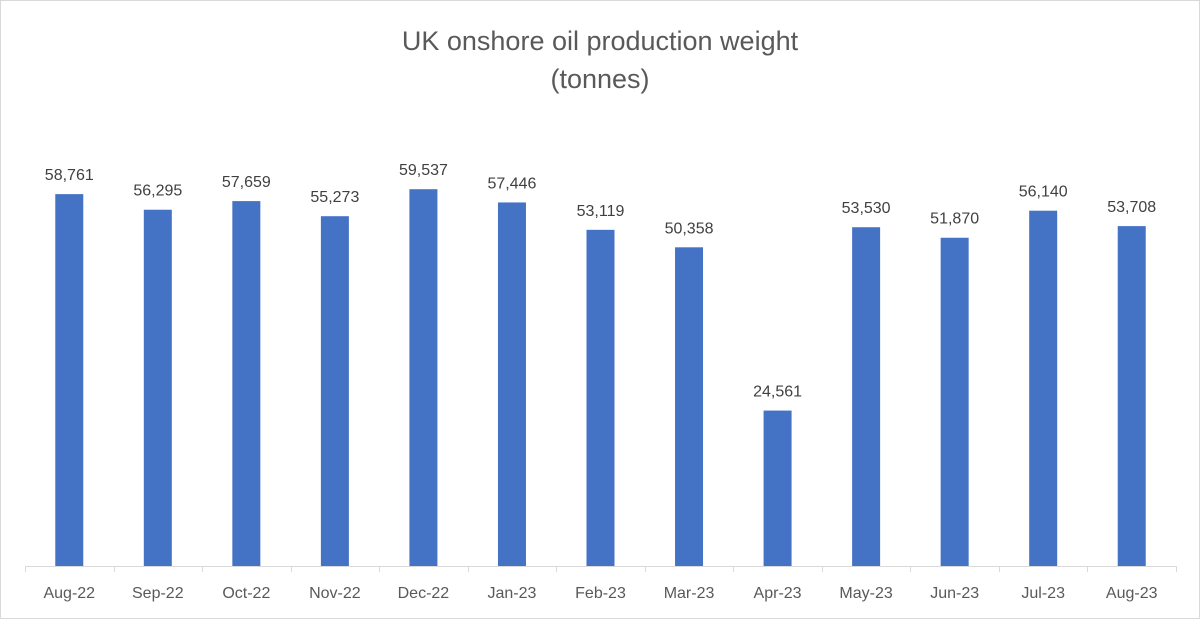  What do you see at coordinates (423, 170) in the screenshot?
I see `data-label: 59,537` at bounding box center [423, 170].